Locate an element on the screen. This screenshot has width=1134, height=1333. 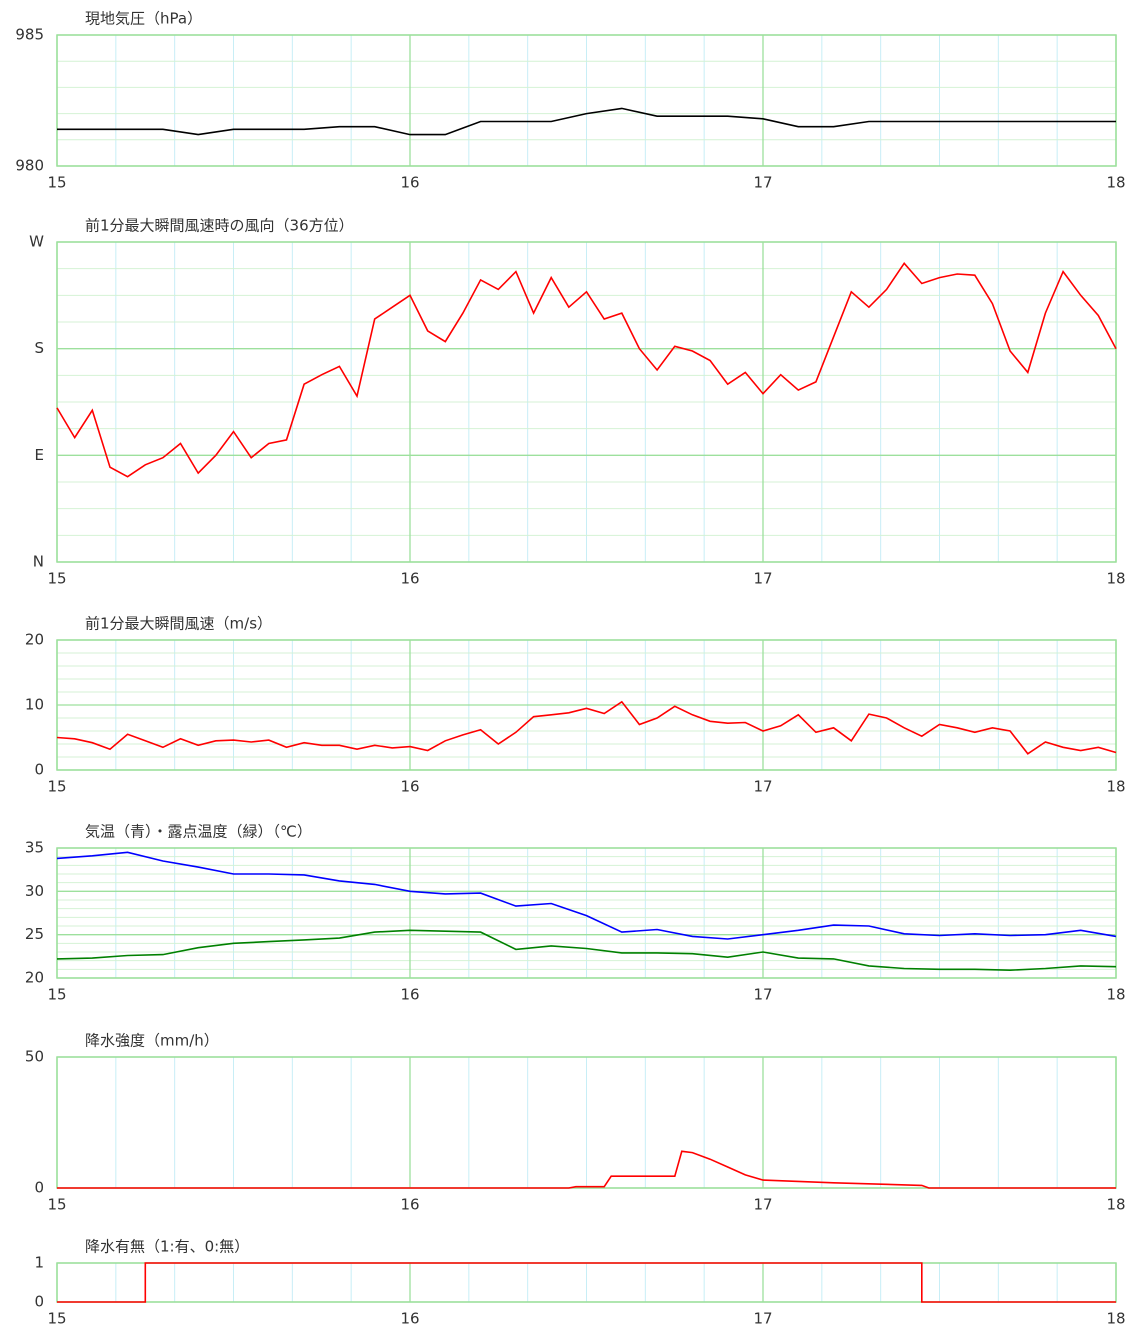
y-tick-label: W is located at coordinates (36, 242).